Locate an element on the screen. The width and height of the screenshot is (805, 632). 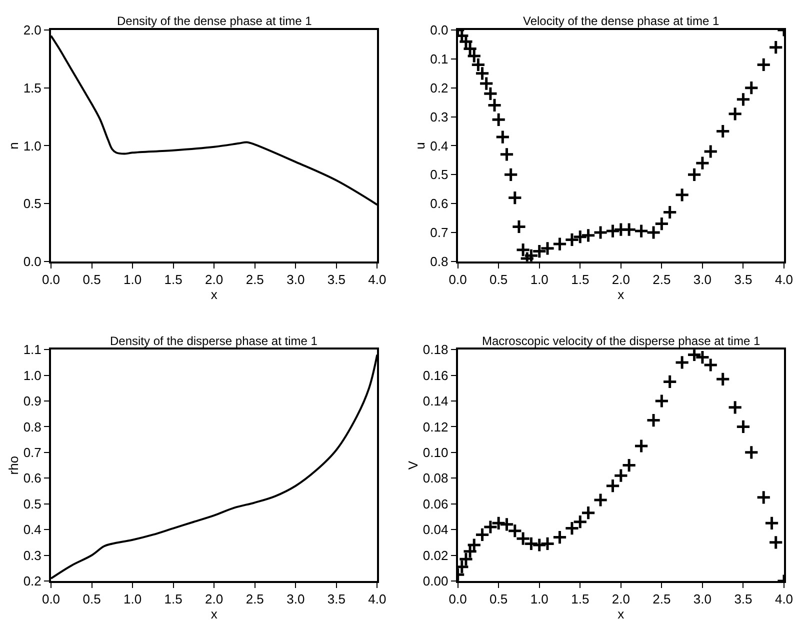
y-tick-label: 0.2 is located at coordinates (439, 88).